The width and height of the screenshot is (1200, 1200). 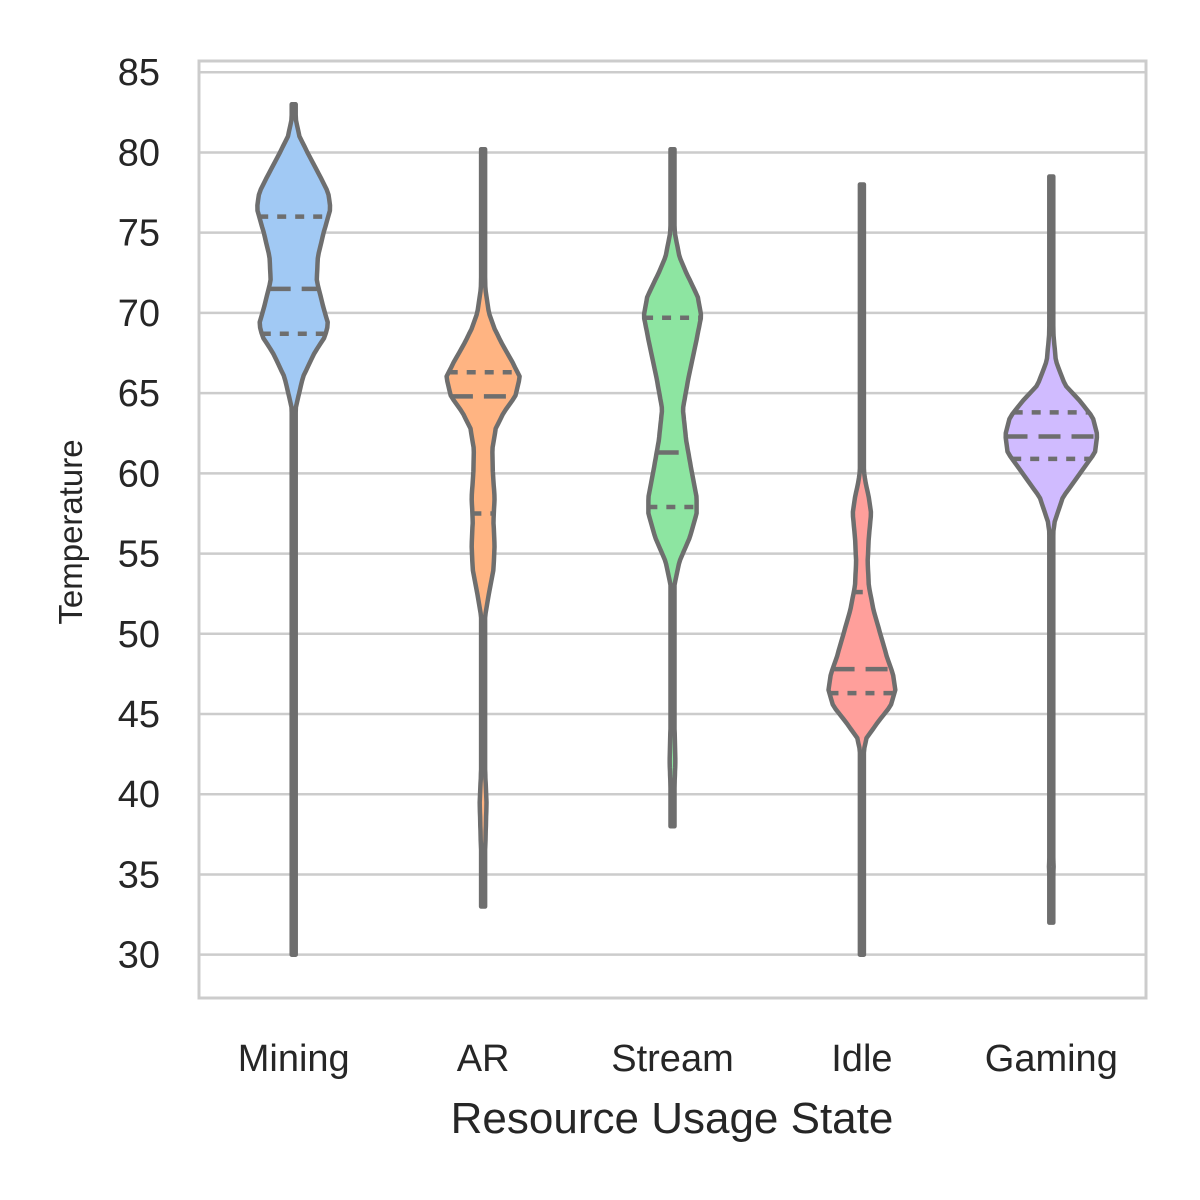 What do you see at coordinates (139, 474) in the screenshot?
I see `y-tick-label: 60` at bounding box center [139, 474].